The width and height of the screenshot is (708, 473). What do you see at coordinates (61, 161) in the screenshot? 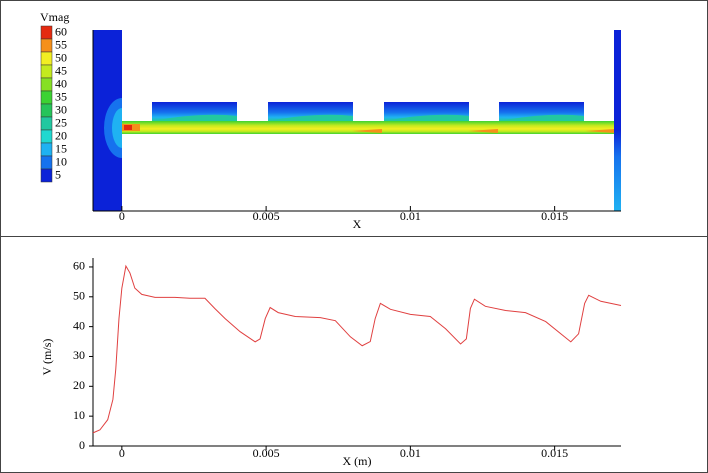
I see `legend-label: 10` at bounding box center [61, 161].